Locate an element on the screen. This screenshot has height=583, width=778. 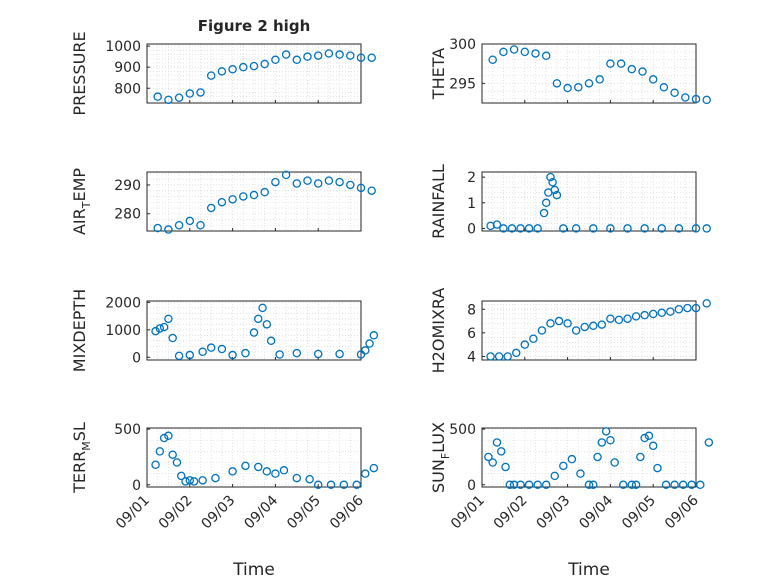
y-axis-label: TERRMSL is located at coordinates (81, 458).